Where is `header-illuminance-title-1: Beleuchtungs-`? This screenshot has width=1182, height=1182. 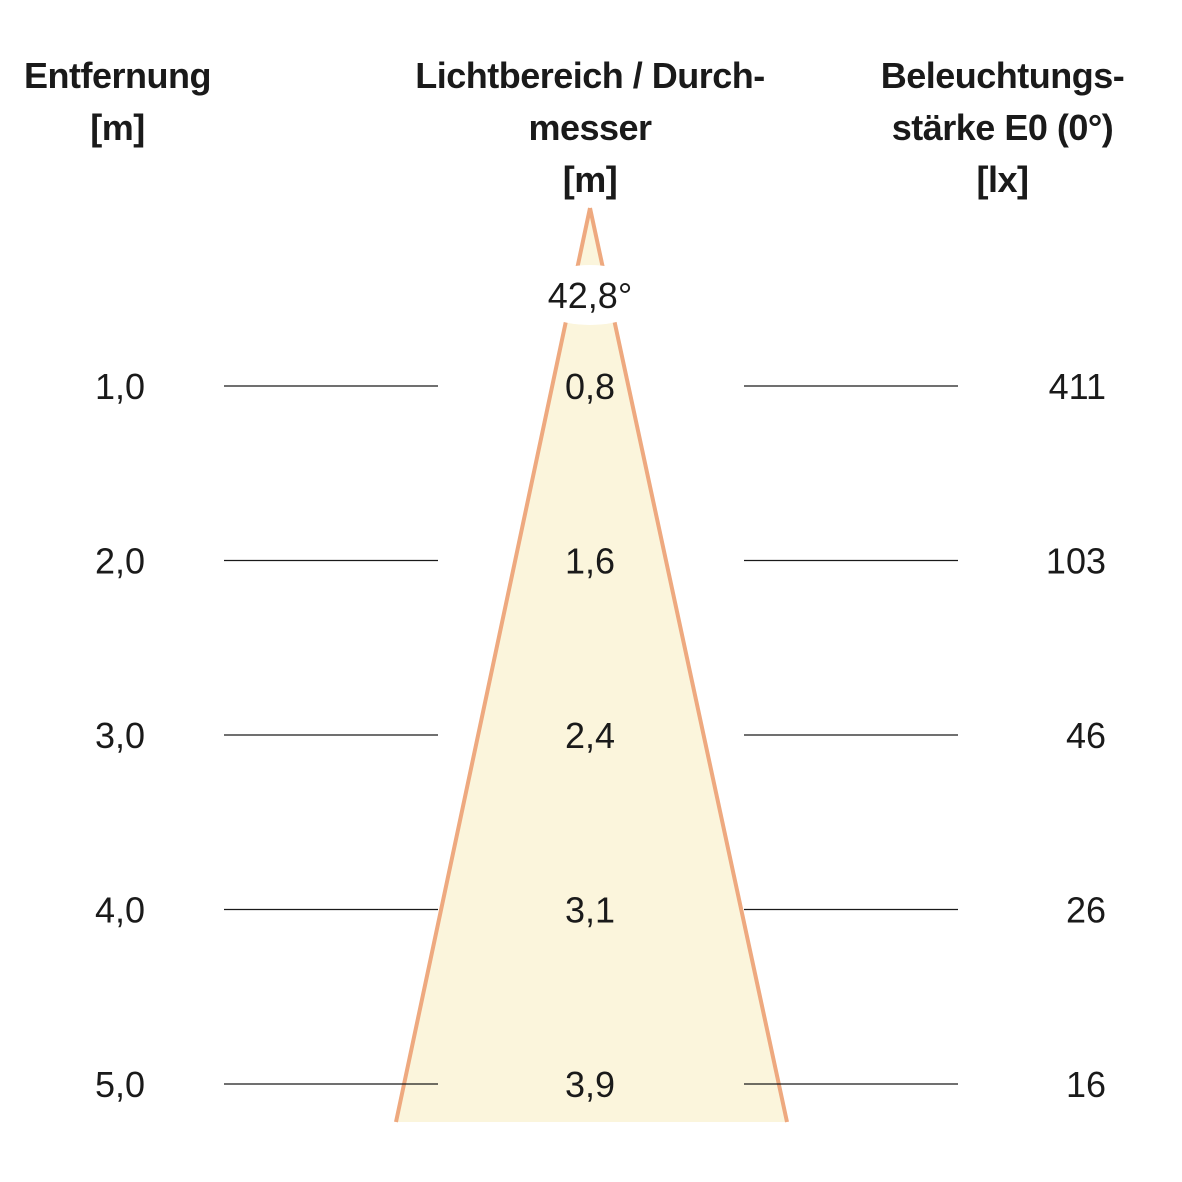 header-illuminance-title-1: Beleuchtungs- is located at coordinates (1002, 75).